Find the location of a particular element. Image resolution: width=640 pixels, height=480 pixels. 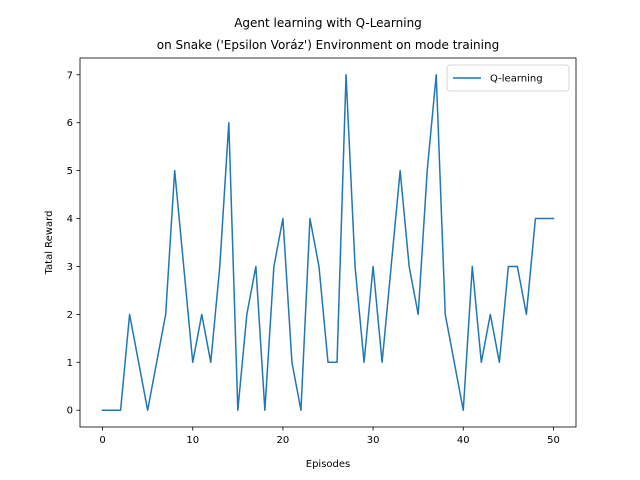

legend-box is located at coordinates (508, 78).